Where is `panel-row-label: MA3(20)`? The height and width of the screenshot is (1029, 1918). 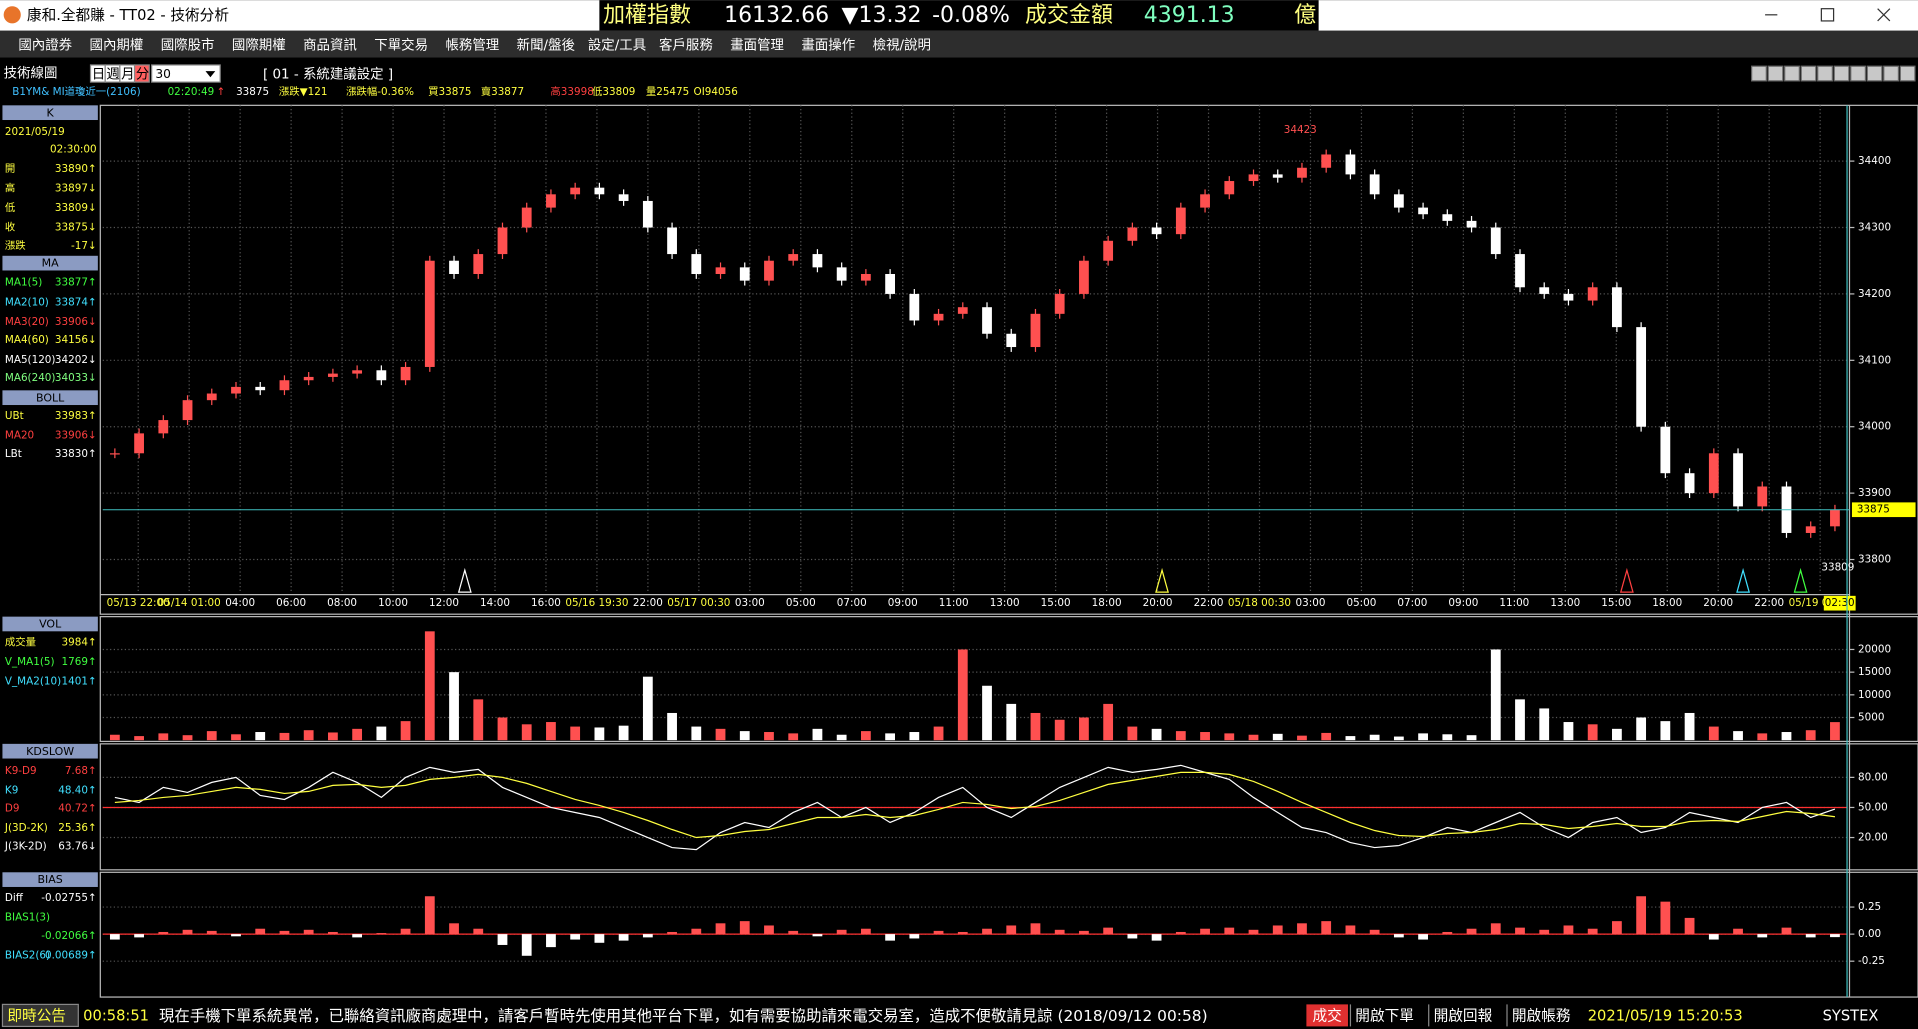 panel-row-label: MA3(20) is located at coordinates (27, 322).